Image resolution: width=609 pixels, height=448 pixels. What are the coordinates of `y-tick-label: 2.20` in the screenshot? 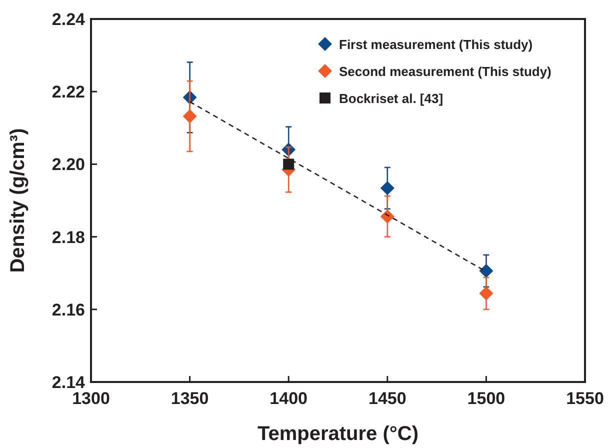 It's located at (68, 164).